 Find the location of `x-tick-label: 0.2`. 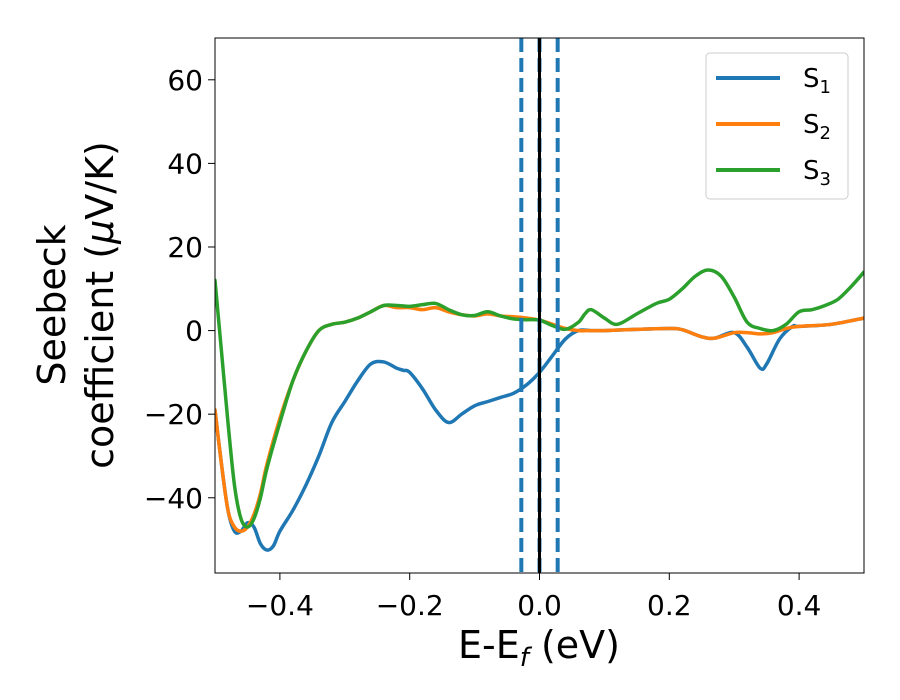

x-tick-label: 0.2 is located at coordinates (669, 605).